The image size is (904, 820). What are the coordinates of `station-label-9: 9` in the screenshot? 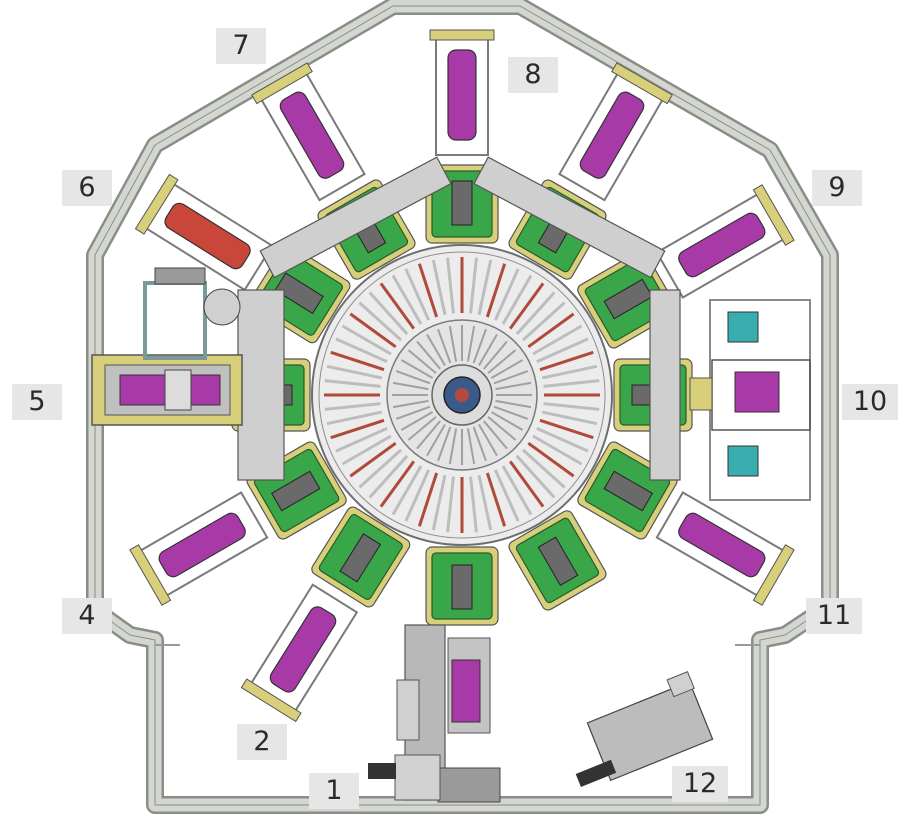 It's located at (837, 188).